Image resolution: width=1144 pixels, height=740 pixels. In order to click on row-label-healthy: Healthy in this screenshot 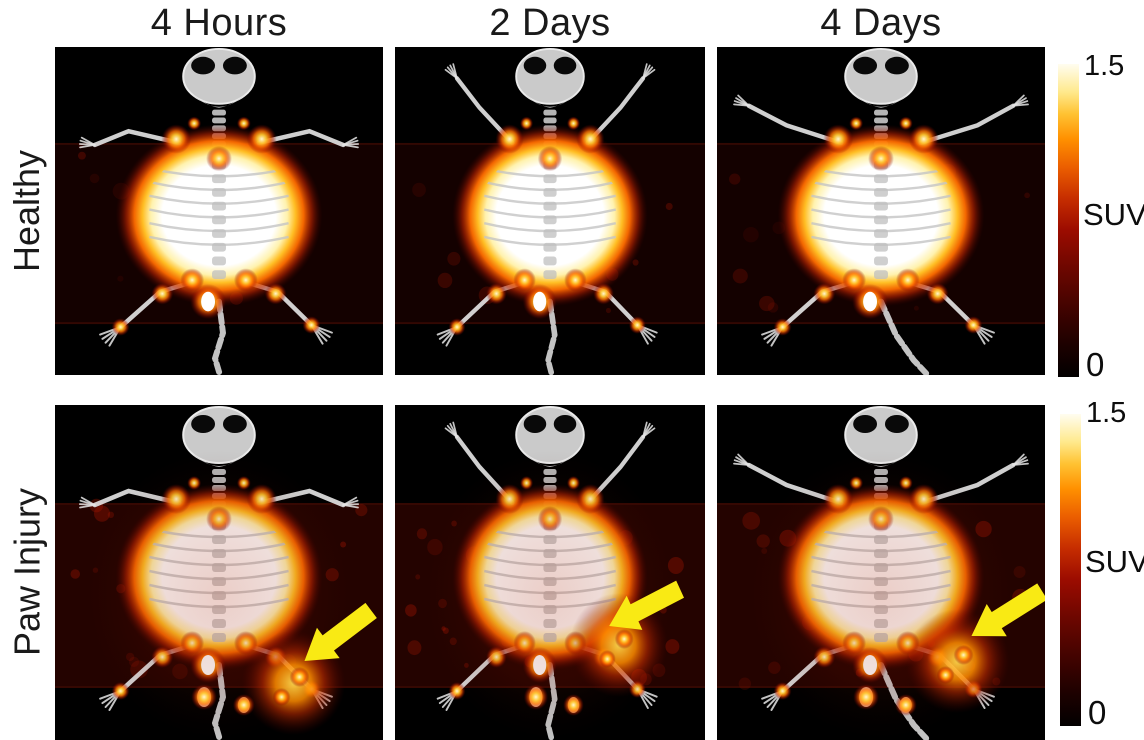, I will do `click(26, 211)`.